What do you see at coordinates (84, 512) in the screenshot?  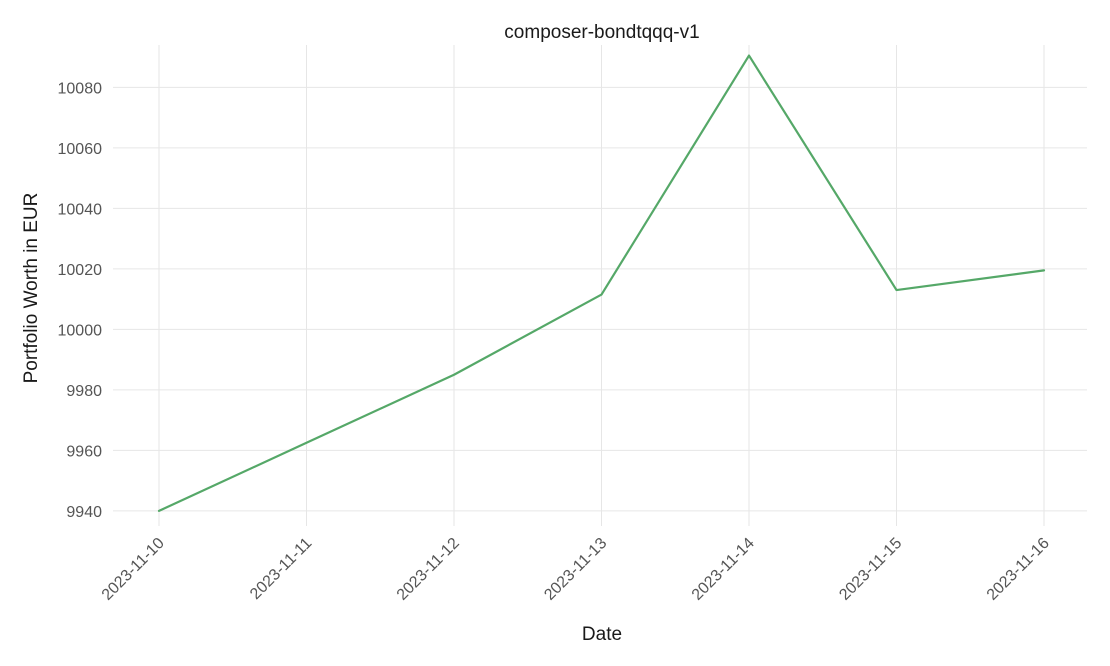 I see `y-tick-label: 9940` at bounding box center [84, 512].